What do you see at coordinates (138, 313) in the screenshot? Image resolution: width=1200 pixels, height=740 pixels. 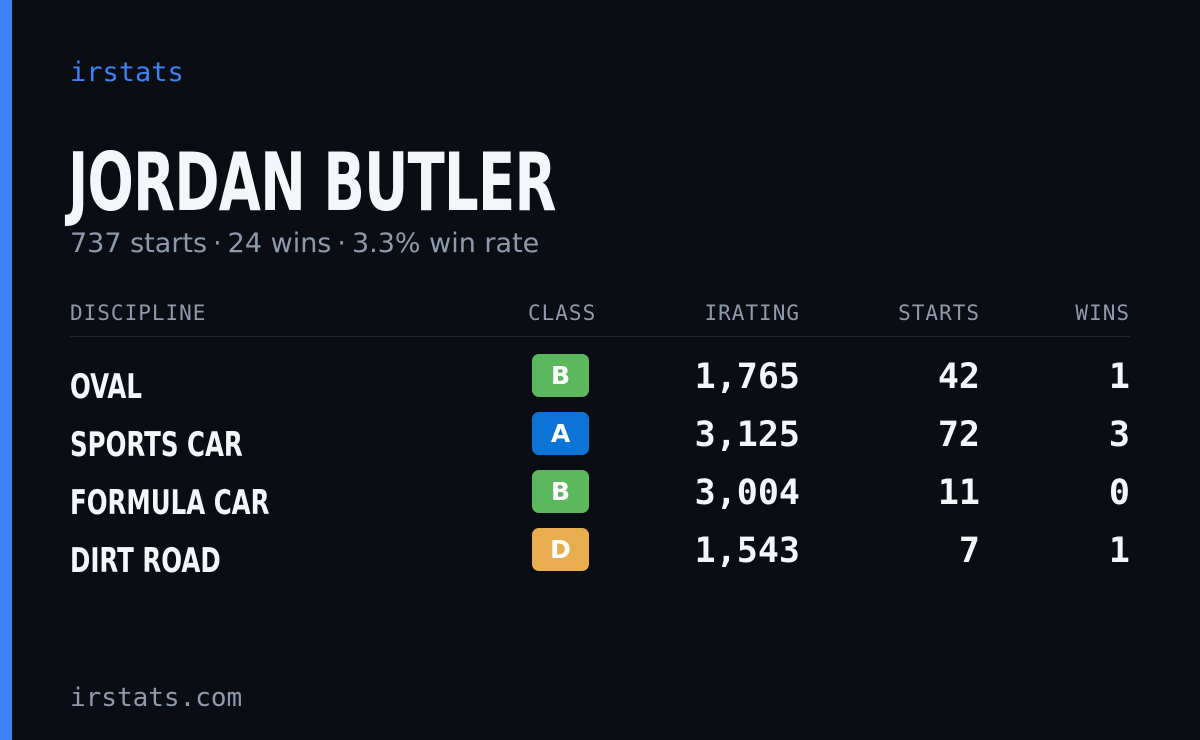 I see `column-header-discipline: DISCIPLINE` at bounding box center [138, 313].